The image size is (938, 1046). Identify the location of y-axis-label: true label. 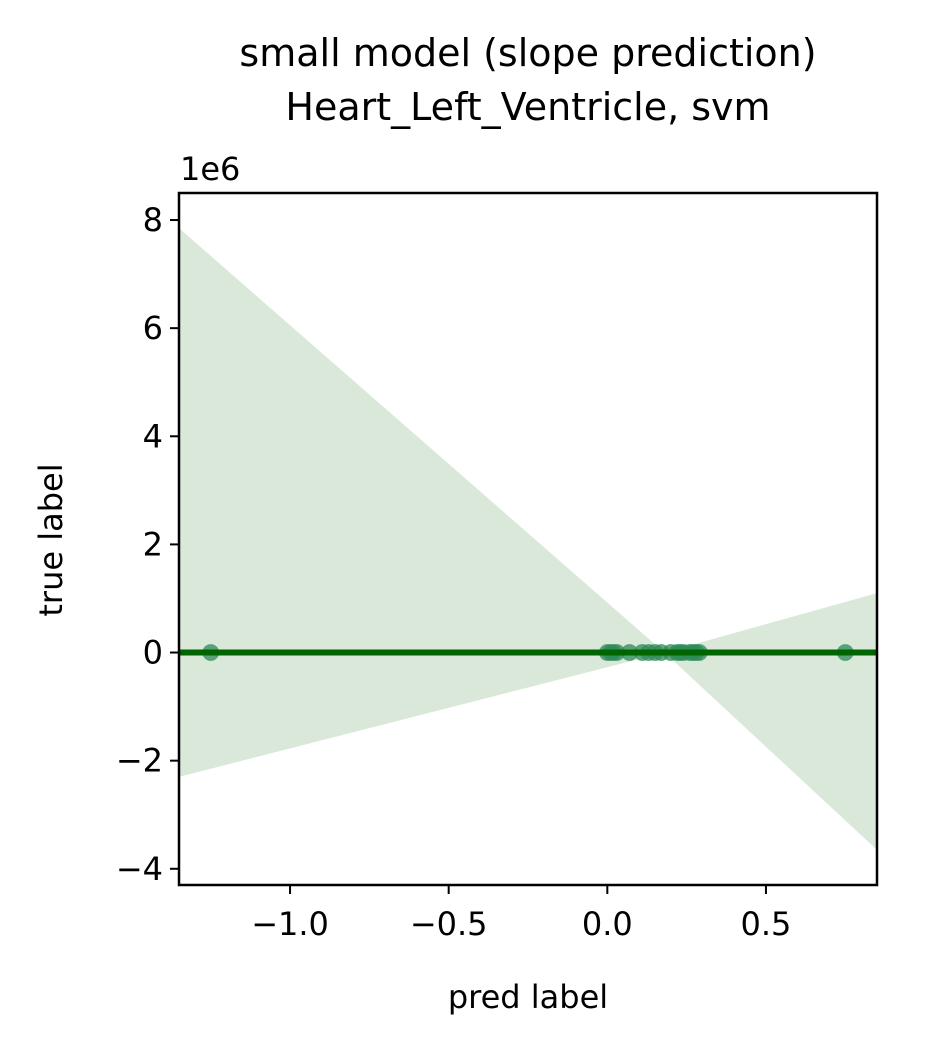
(51, 539).